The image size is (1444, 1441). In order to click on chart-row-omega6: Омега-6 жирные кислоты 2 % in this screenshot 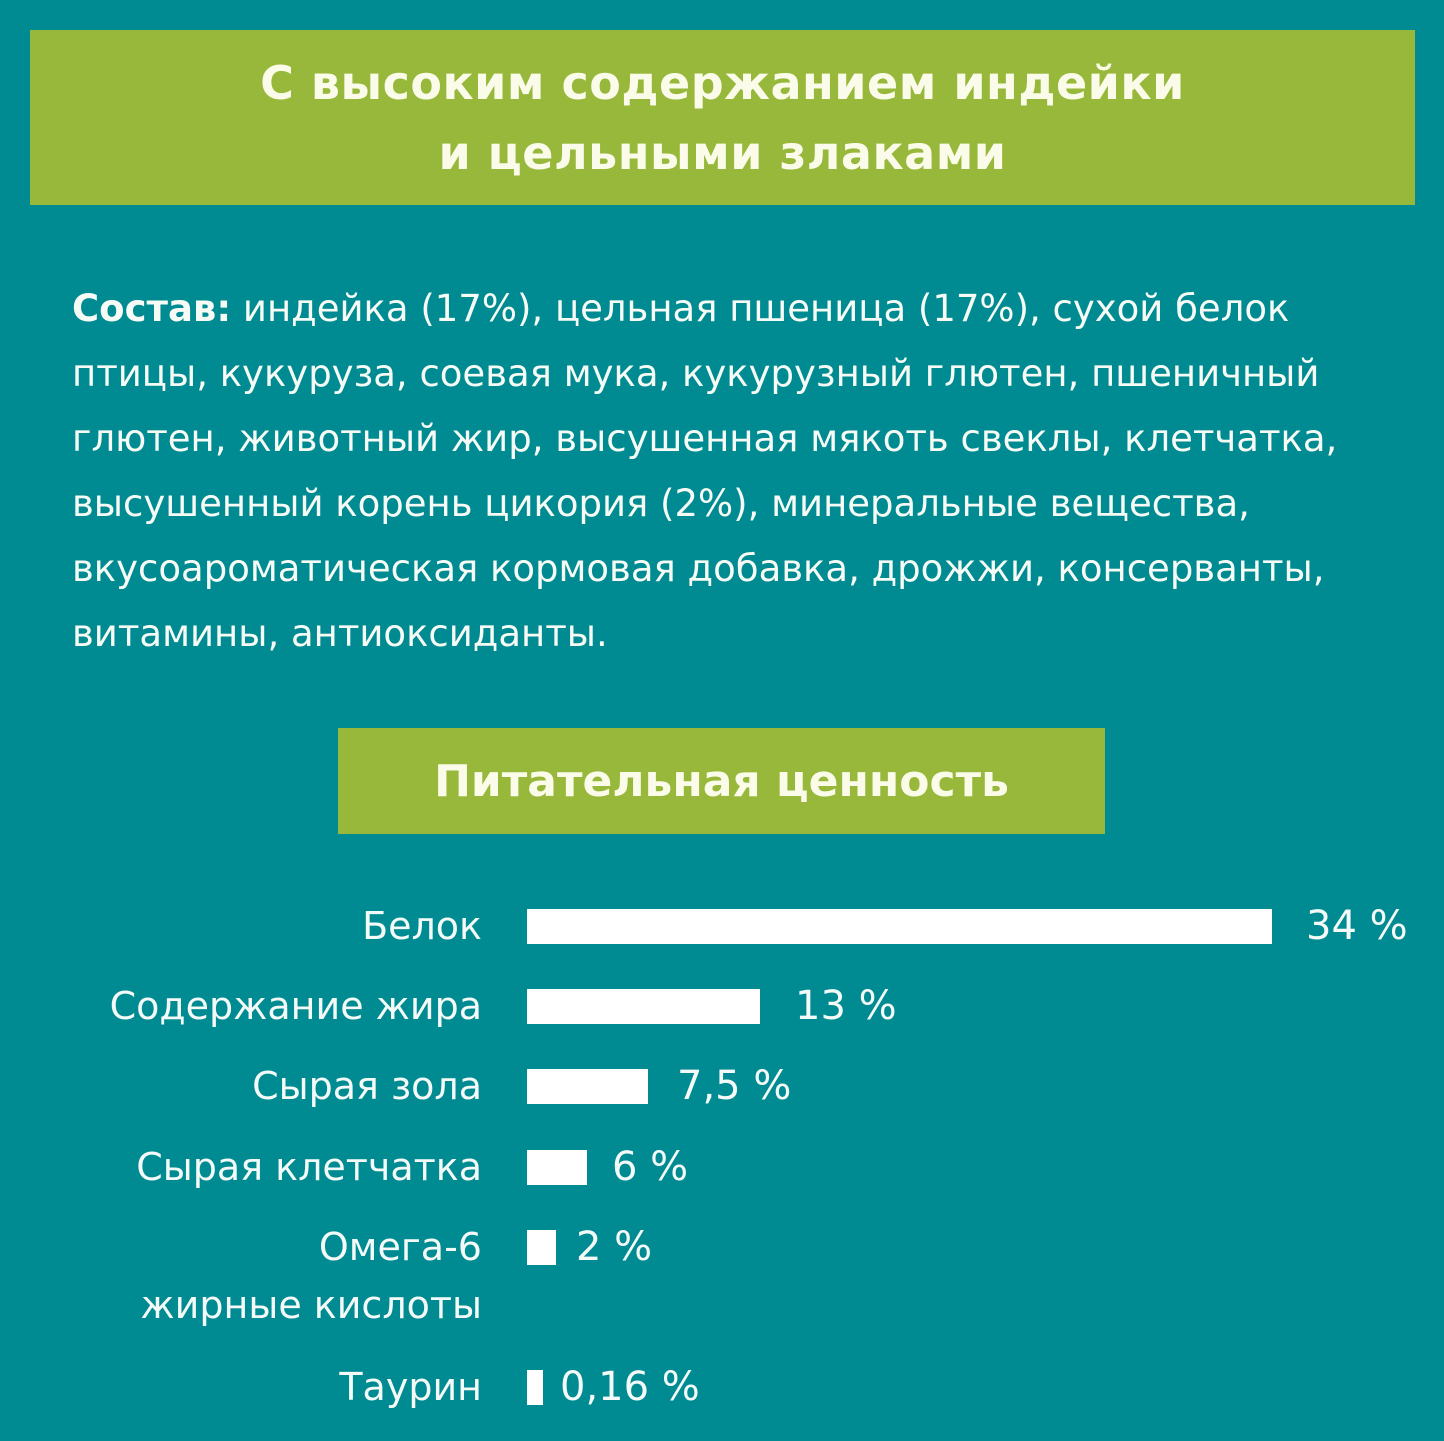, I will do `click(722, 1281)`.